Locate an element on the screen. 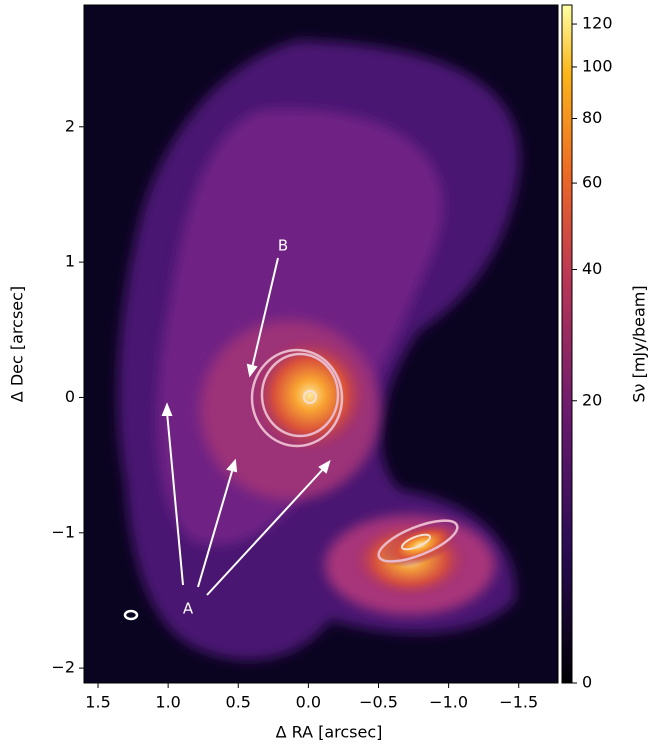 The height and width of the screenshot is (747, 658). y-axis-label: Δ Dec [arcsec] is located at coordinates (17, 344).